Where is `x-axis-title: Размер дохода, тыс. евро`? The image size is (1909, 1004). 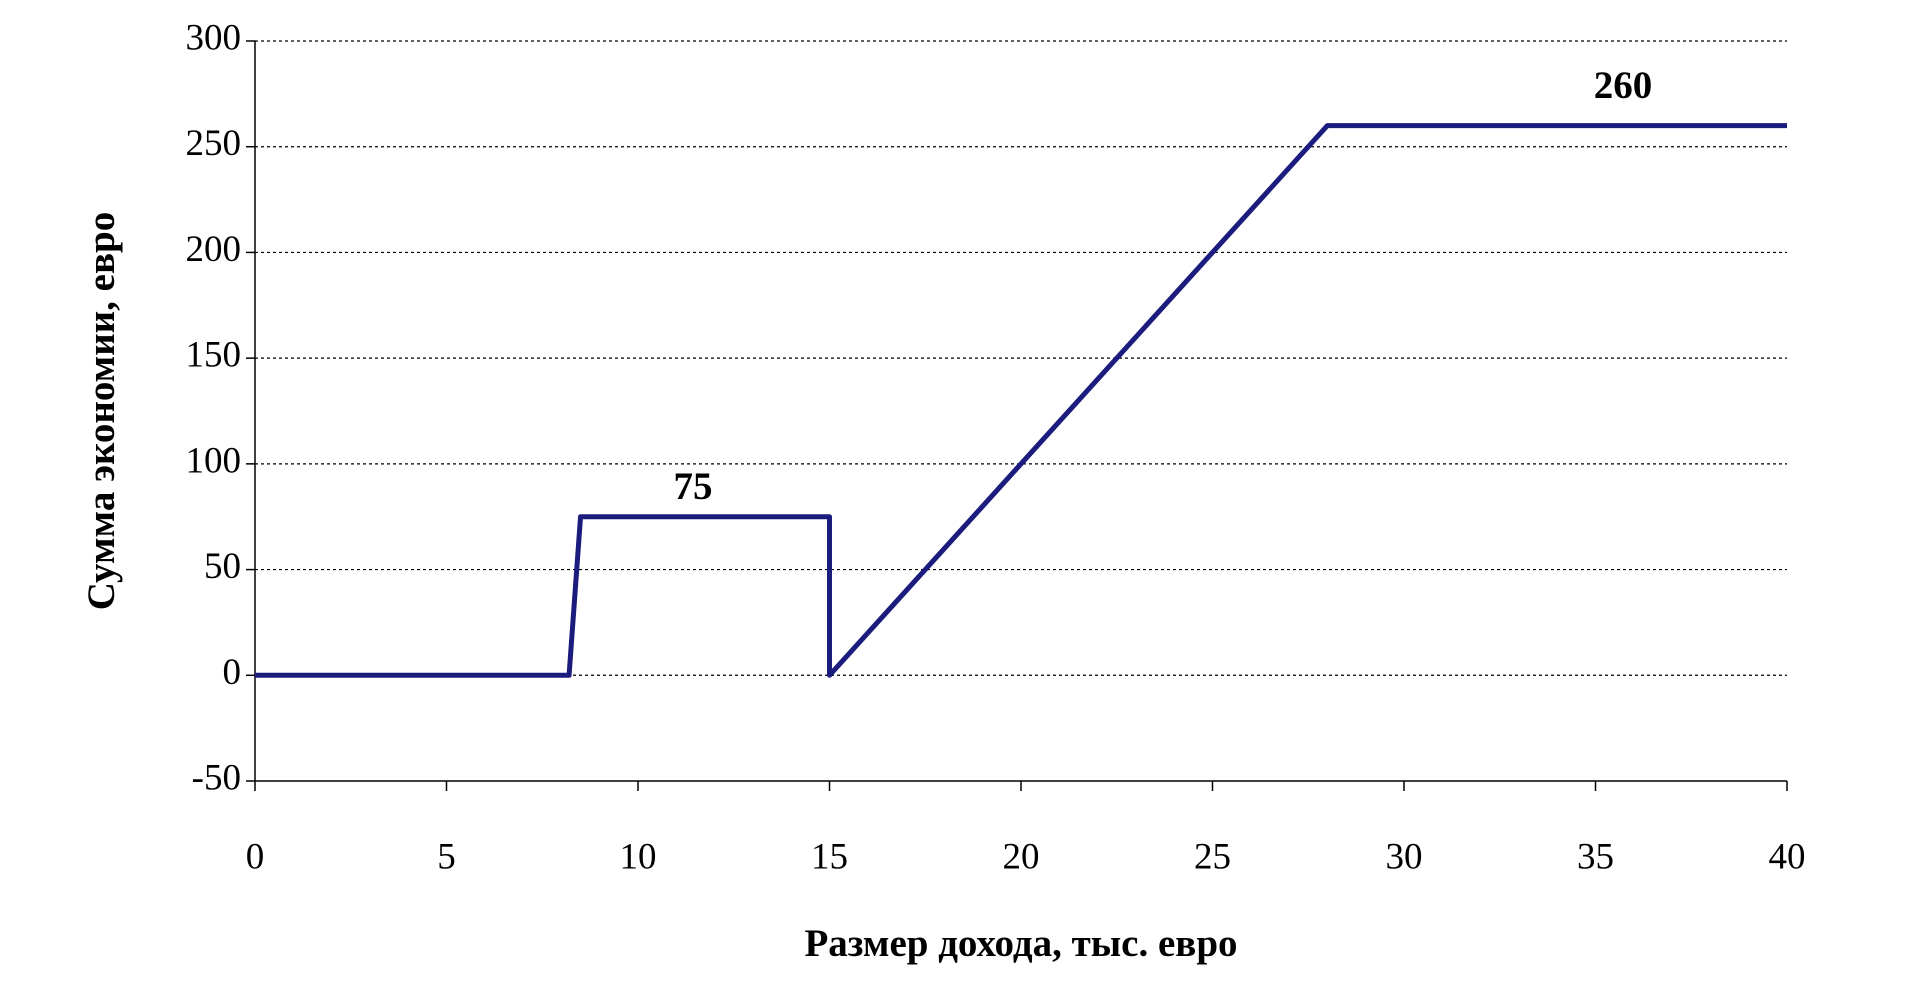 x-axis-title: Размер дохода, тыс. евро is located at coordinates (1020, 943).